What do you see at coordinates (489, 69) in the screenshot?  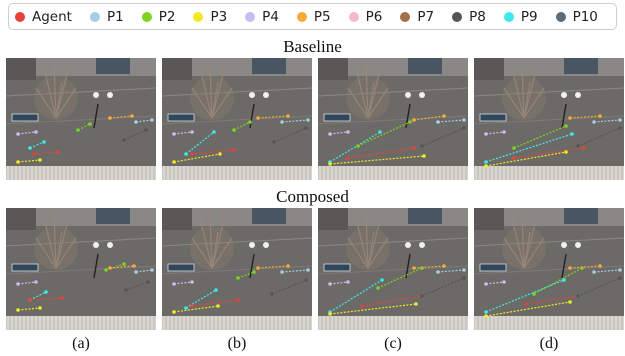 I see `building-block` at bounding box center [489, 69].